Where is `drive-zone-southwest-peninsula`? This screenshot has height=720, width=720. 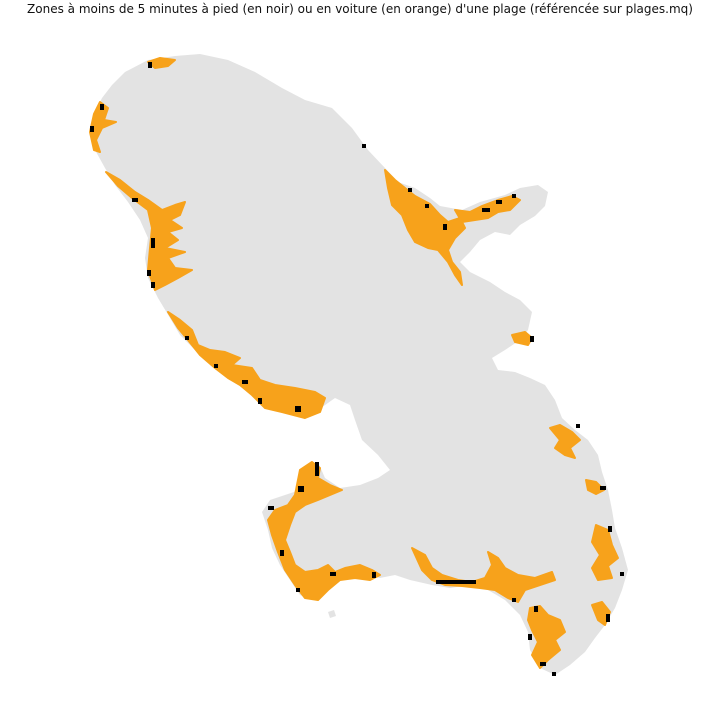 drive-zone-southwest-peninsula is located at coordinates (324, 531).